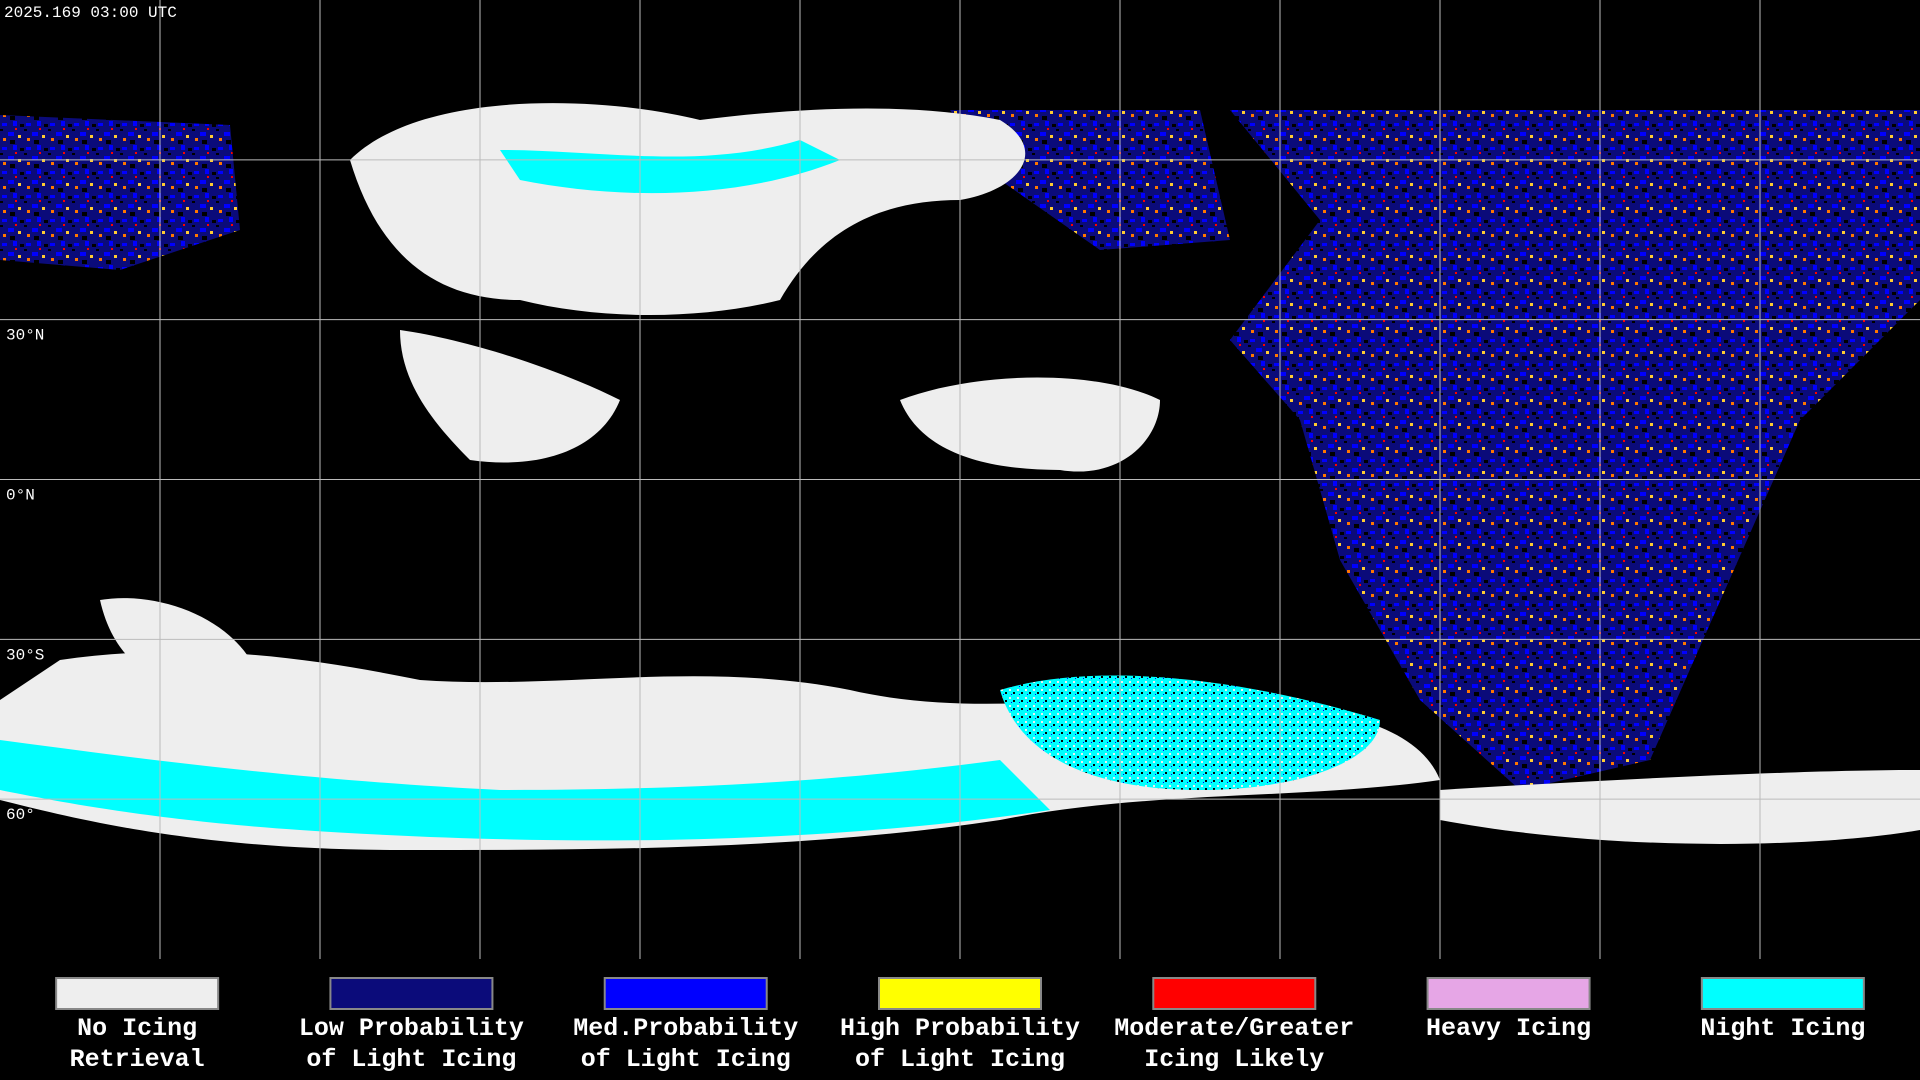 The width and height of the screenshot is (1920, 1080). What do you see at coordinates (411, 1028) in the screenshot?
I see `legend-label: Low Probability` at bounding box center [411, 1028].